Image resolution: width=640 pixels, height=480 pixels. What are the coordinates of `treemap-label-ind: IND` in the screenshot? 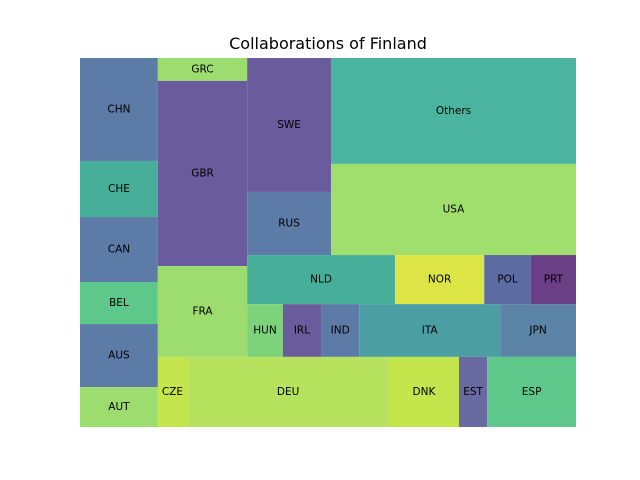 It's located at (340, 331).